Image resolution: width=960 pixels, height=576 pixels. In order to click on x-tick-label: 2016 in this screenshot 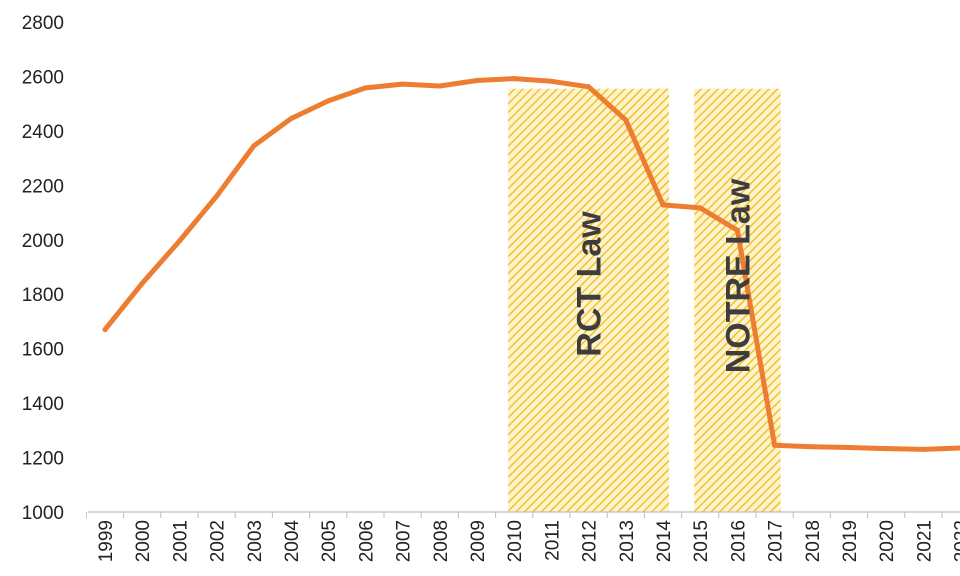, I will do `click(738, 541)`.